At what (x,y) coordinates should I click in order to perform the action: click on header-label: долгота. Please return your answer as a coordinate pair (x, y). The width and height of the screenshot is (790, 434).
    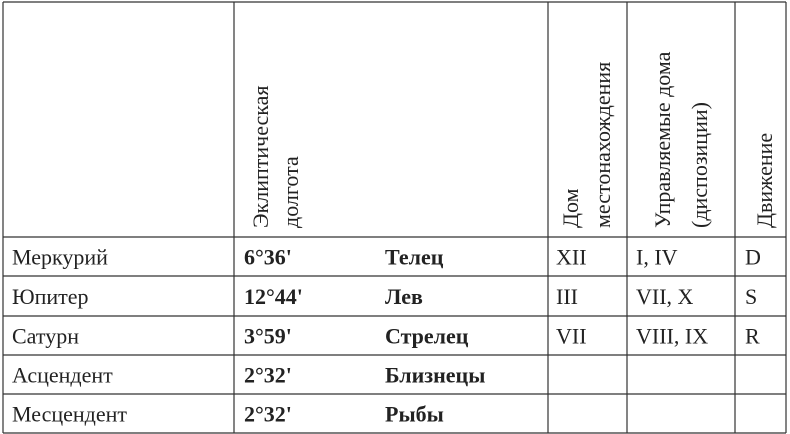
    Looking at the image, I should click on (290, 192).